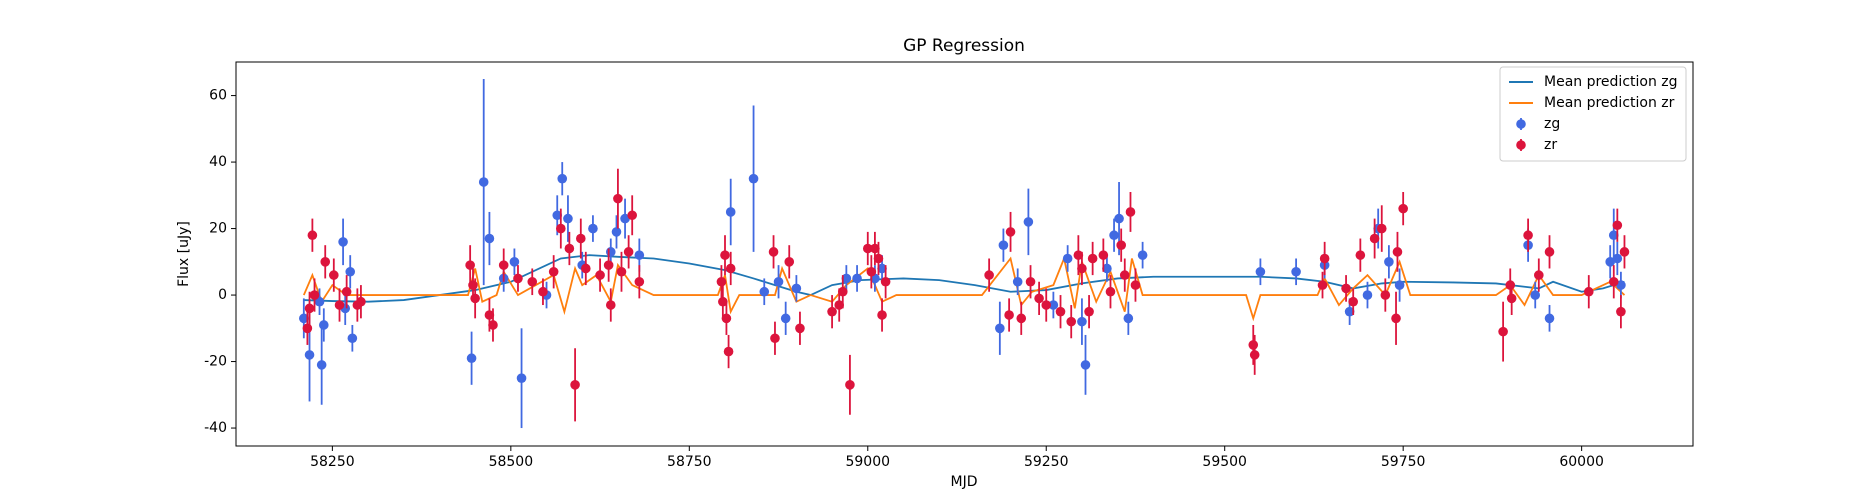 This screenshot has height=500, width=1875. Describe the element at coordinates (1550, 145) in the screenshot. I see `legend-label: zr` at that location.